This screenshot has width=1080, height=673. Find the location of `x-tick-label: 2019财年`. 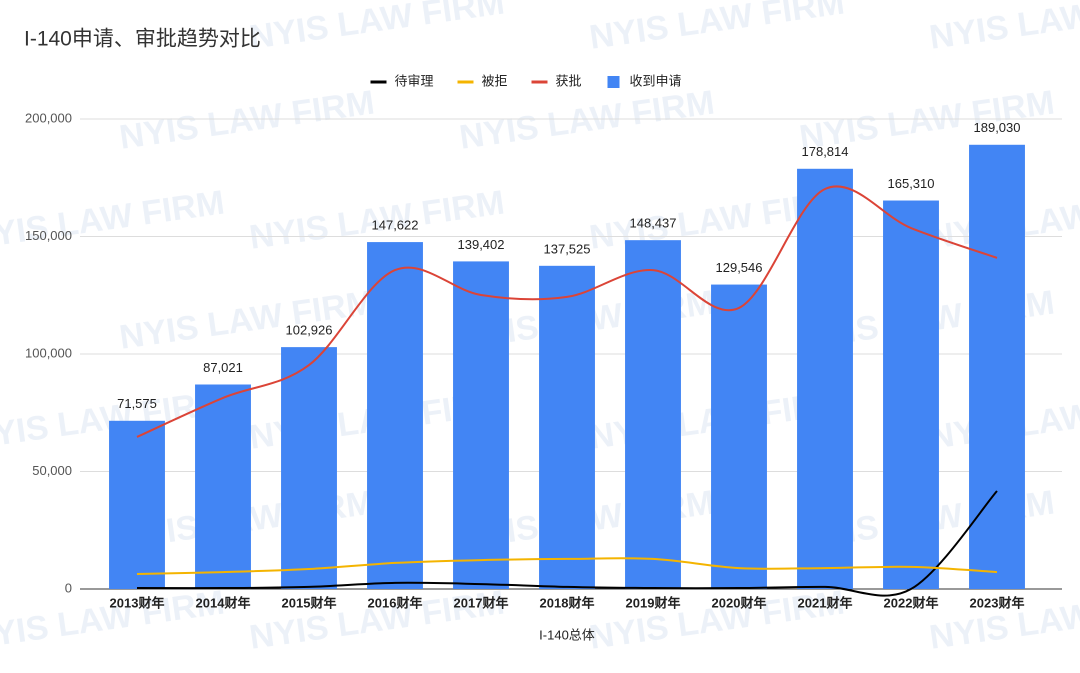

x-tick-label: 2019财年 is located at coordinates (653, 602).